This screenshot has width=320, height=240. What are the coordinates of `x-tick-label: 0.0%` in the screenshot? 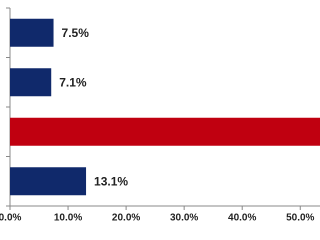 It's located at (11, 218).